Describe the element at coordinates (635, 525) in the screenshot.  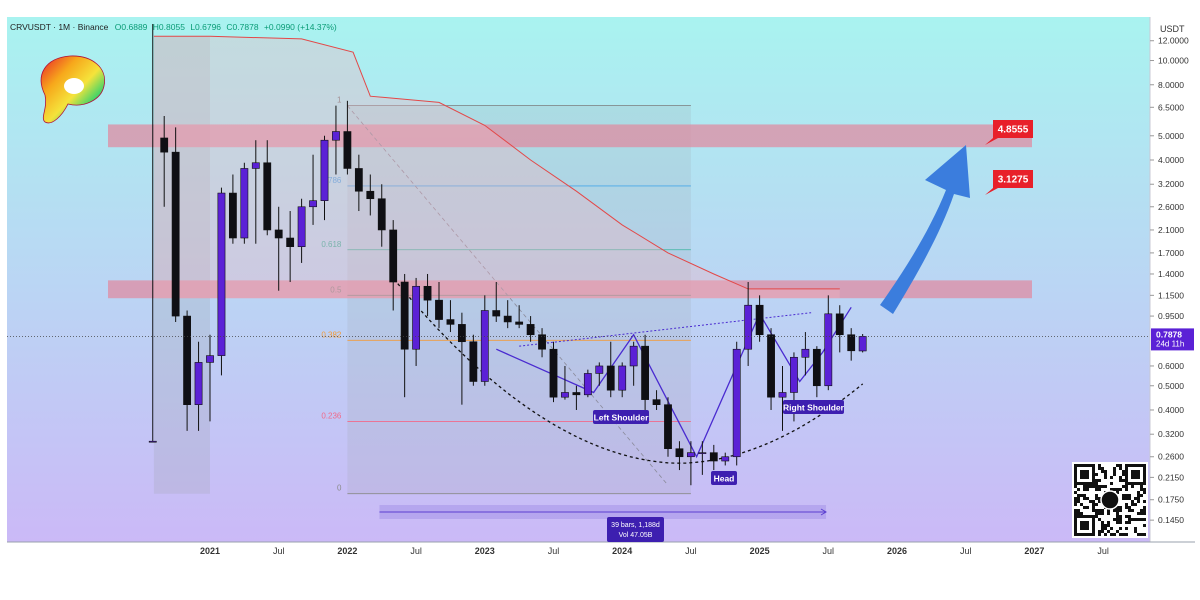
I see `measure-bars-text: 39 bars, 1,188d` at that location.